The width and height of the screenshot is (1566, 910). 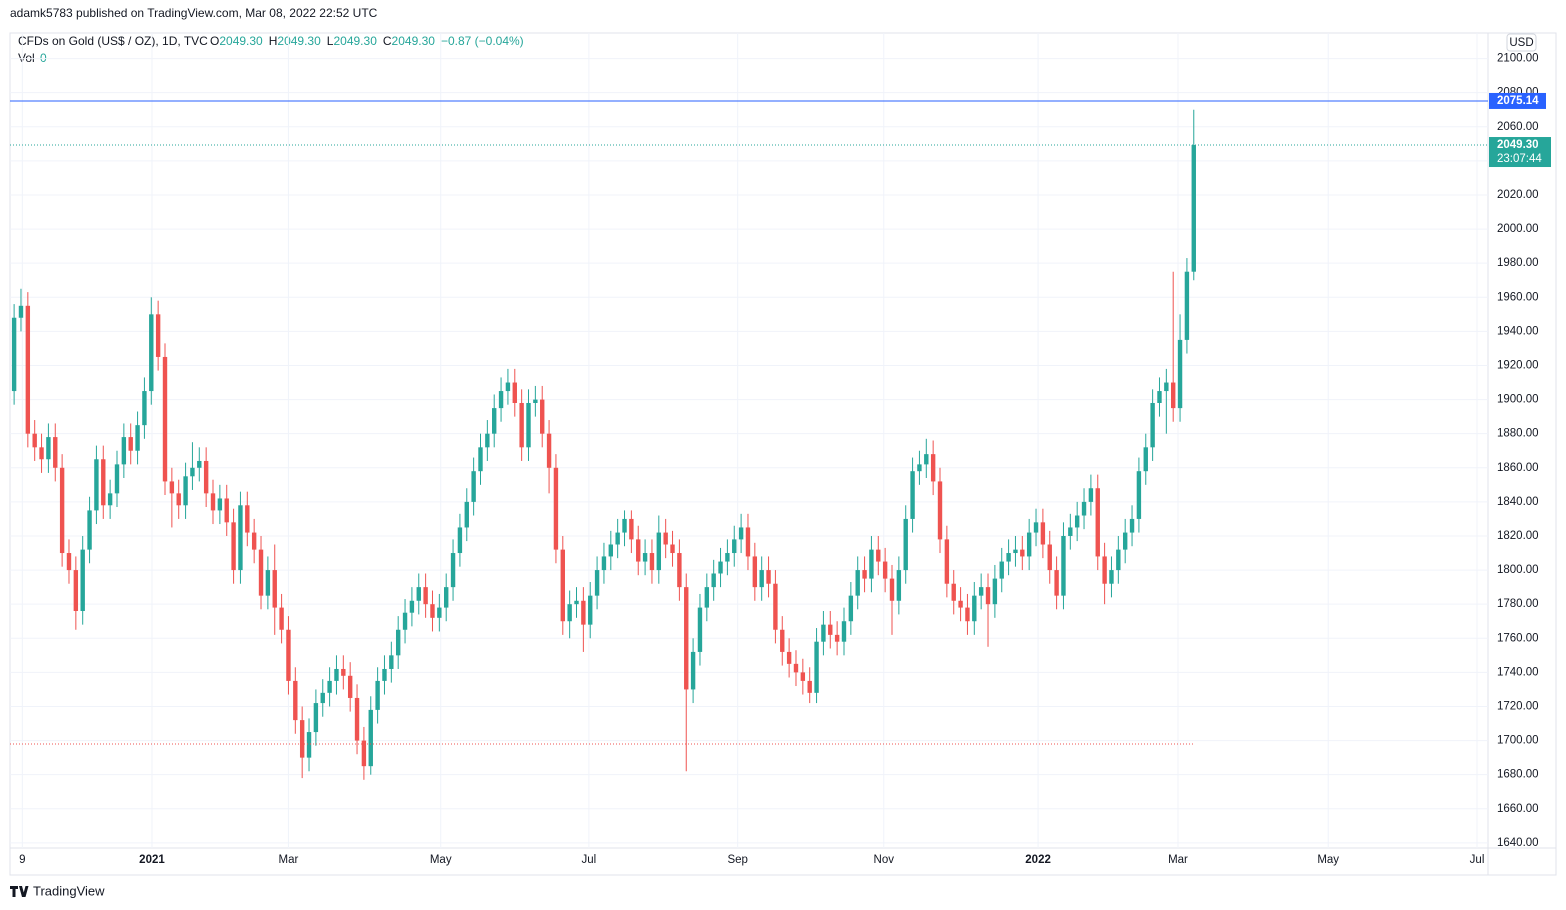 What do you see at coordinates (1518, 638) in the screenshot?
I see `y-tick-label: 1760.00` at bounding box center [1518, 638].